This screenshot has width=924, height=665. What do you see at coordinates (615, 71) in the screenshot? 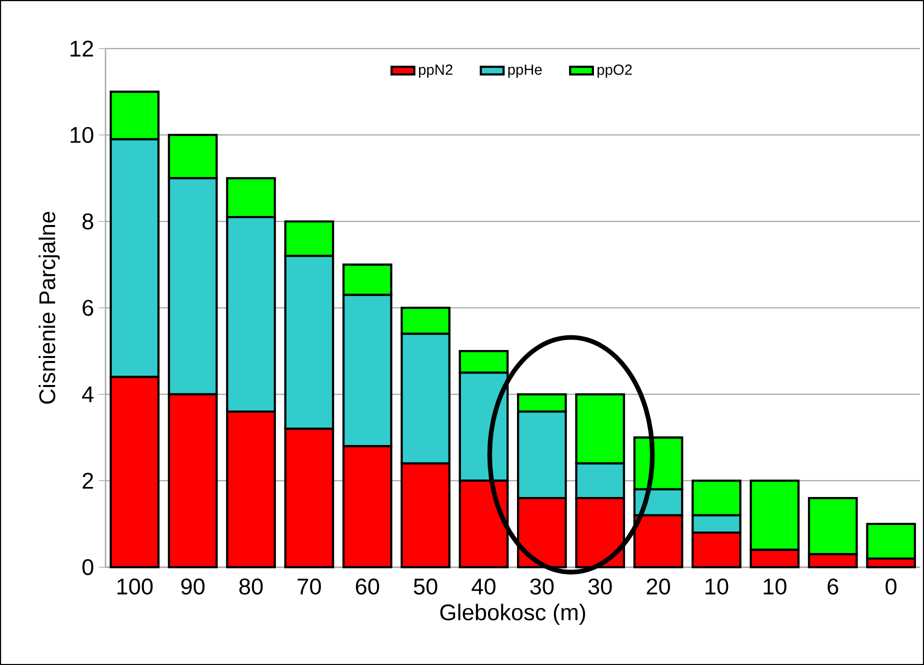
I see `legend-label: ppO2` at bounding box center [615, 71].